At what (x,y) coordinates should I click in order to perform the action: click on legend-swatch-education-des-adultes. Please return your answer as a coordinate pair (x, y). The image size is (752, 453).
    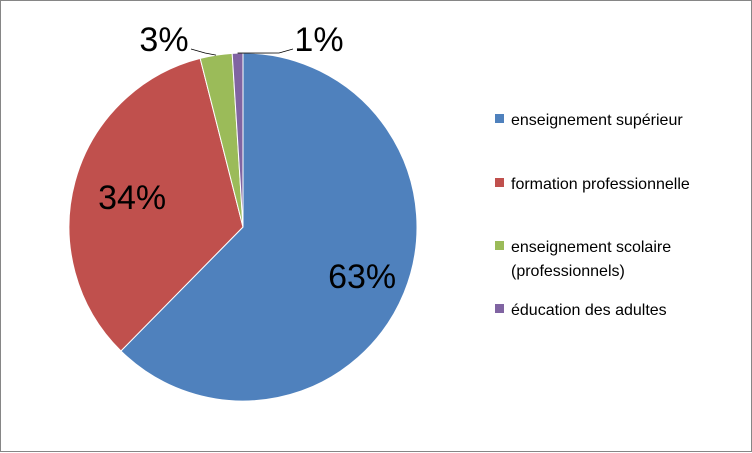
    Looking at the image, I should click on (499, 308).